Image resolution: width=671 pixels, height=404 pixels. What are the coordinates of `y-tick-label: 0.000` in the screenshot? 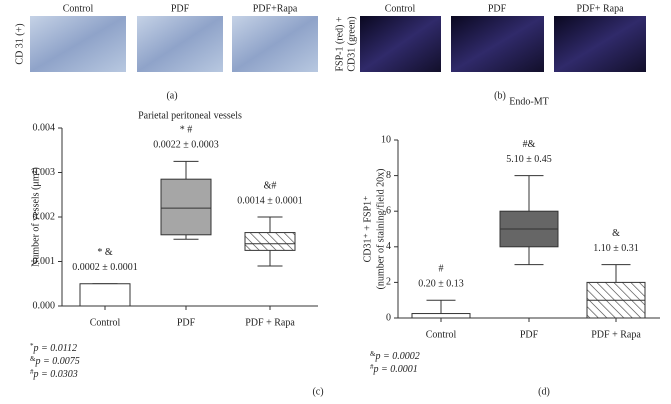 It's located at (44, 305).